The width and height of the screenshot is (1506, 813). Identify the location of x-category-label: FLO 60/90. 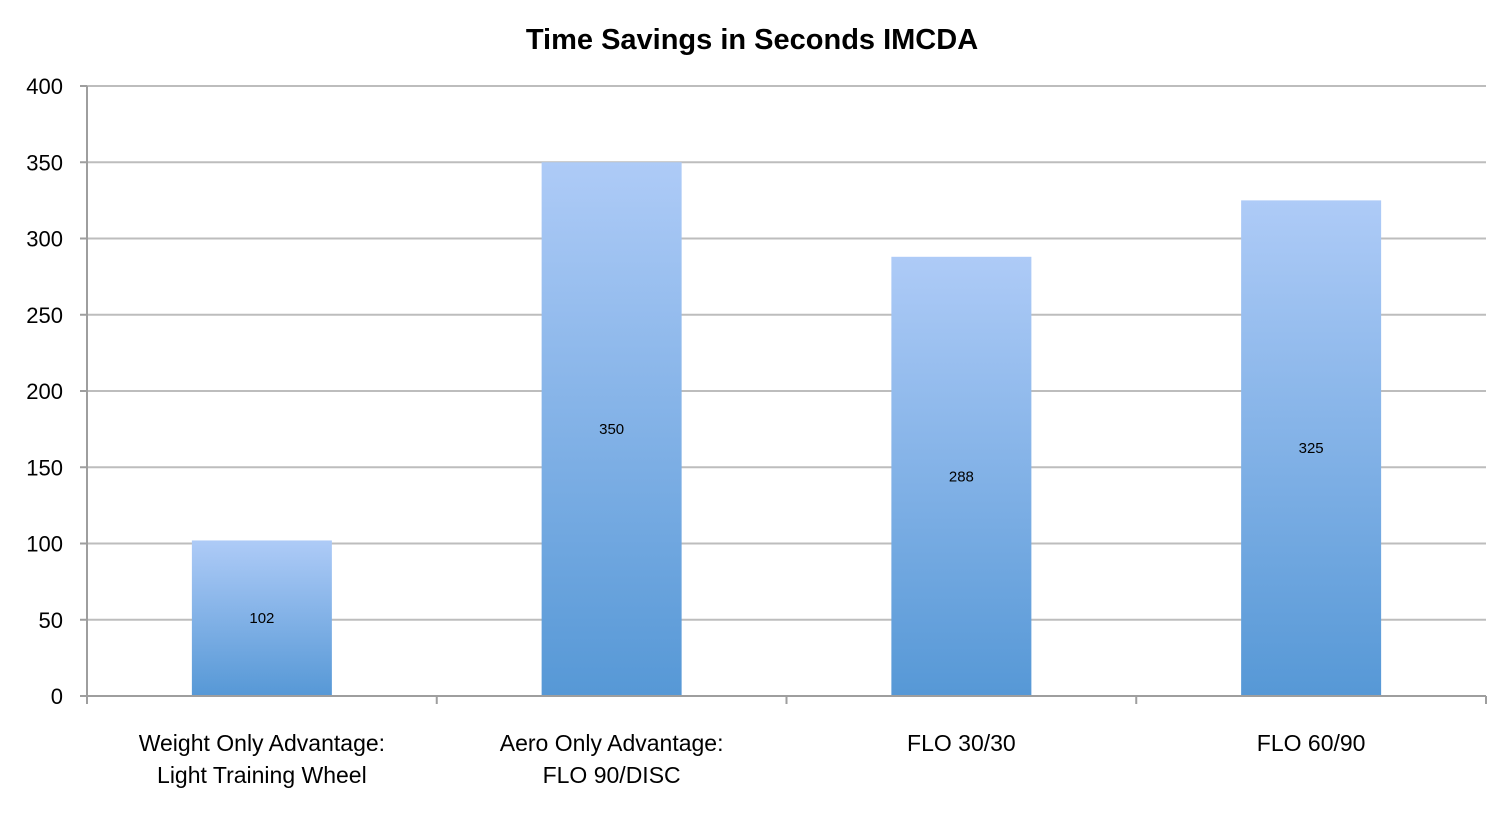
(1311, 743).